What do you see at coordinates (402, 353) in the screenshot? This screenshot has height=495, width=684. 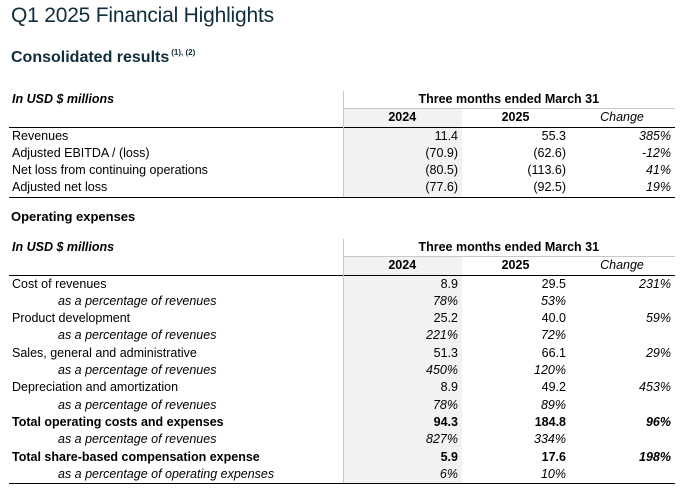 I see `value-2024: 51.3` at bounding box center [402, 353].